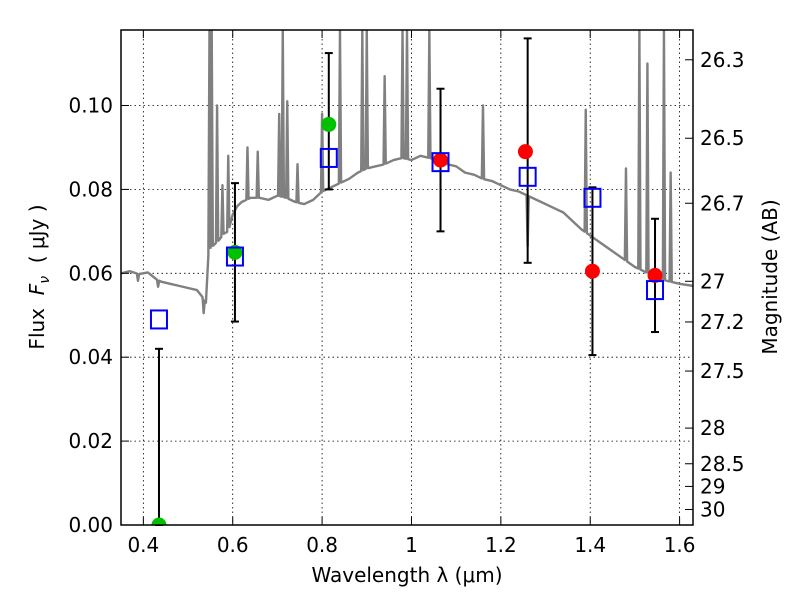 The height and width of the screenshot is (600, 800). Describe the element at coordinates (90, 357) in the screenshot. I see `y-tick-label: 0.04` at that location.